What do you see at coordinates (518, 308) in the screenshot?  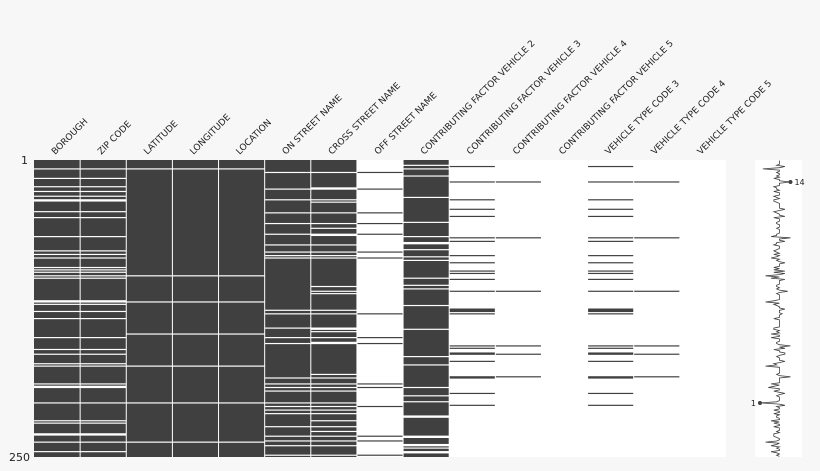 I see `column-background` at bounding box center [518, 308].